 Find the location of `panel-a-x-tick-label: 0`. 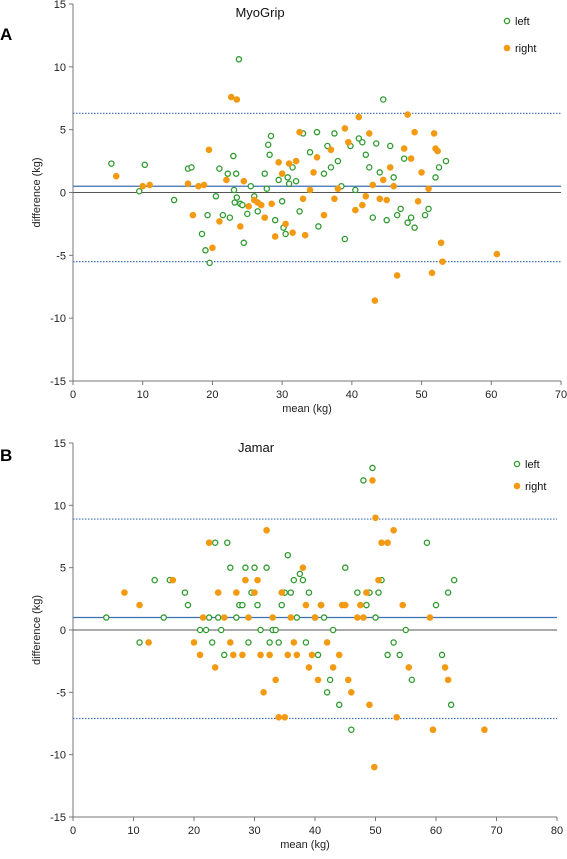

panel-a-x-tick-label: 0 is located at coordinates (73, 395).